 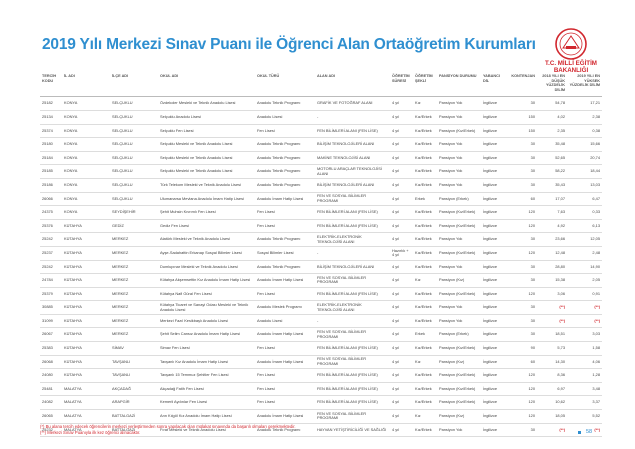 I want to click on page-marker, so click(x=579, y=432).